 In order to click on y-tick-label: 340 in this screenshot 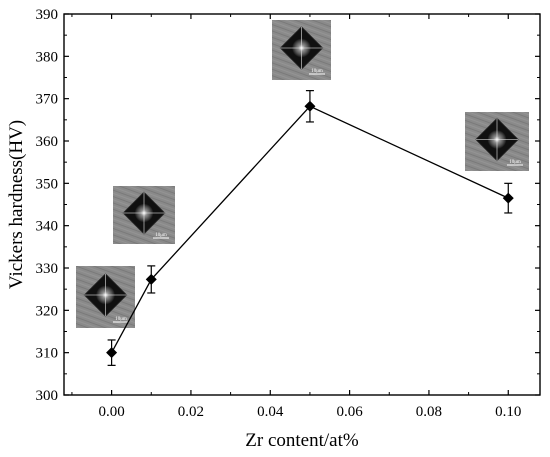, I will do `click(47, 227)`.